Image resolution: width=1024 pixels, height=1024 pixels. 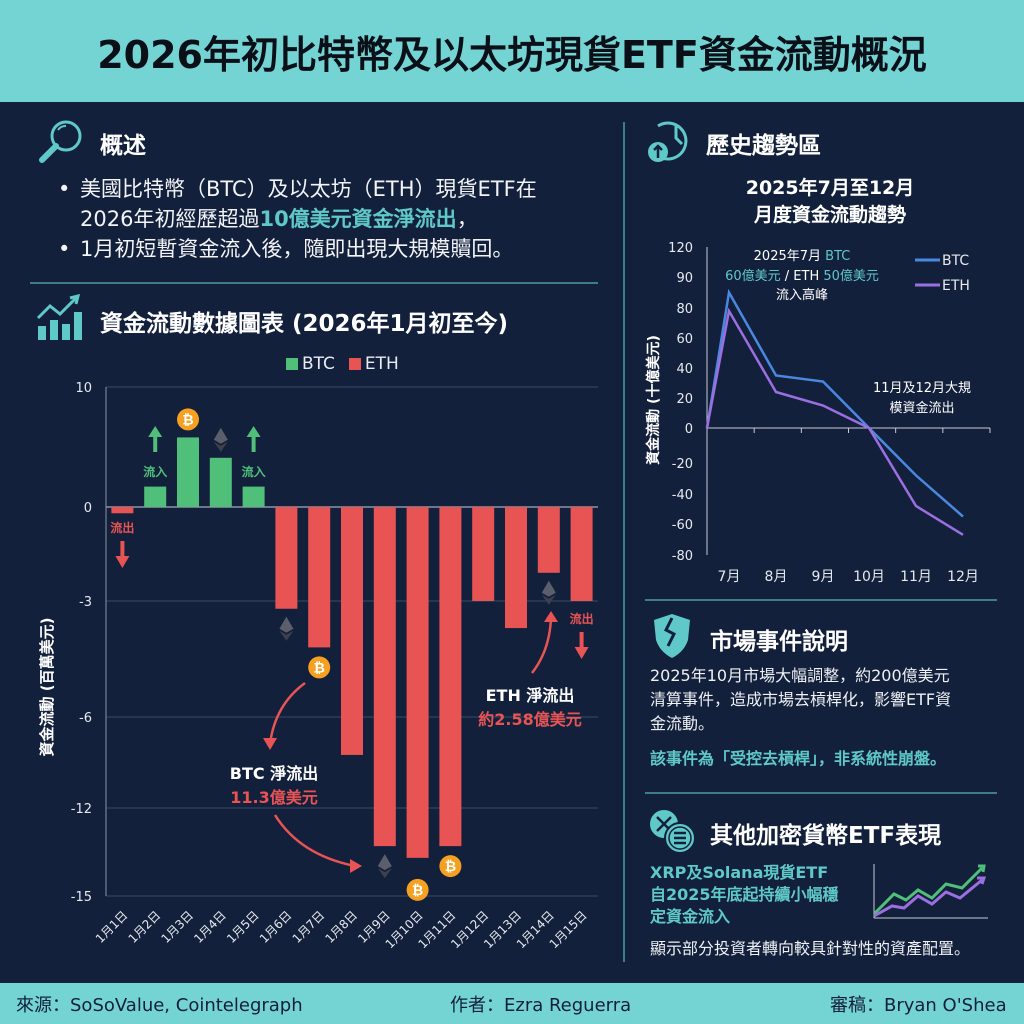 What do you see at coordinates (85, 602) in the screenshot?
I see `y-tick-label: -3` at bounding box center [85, 602].